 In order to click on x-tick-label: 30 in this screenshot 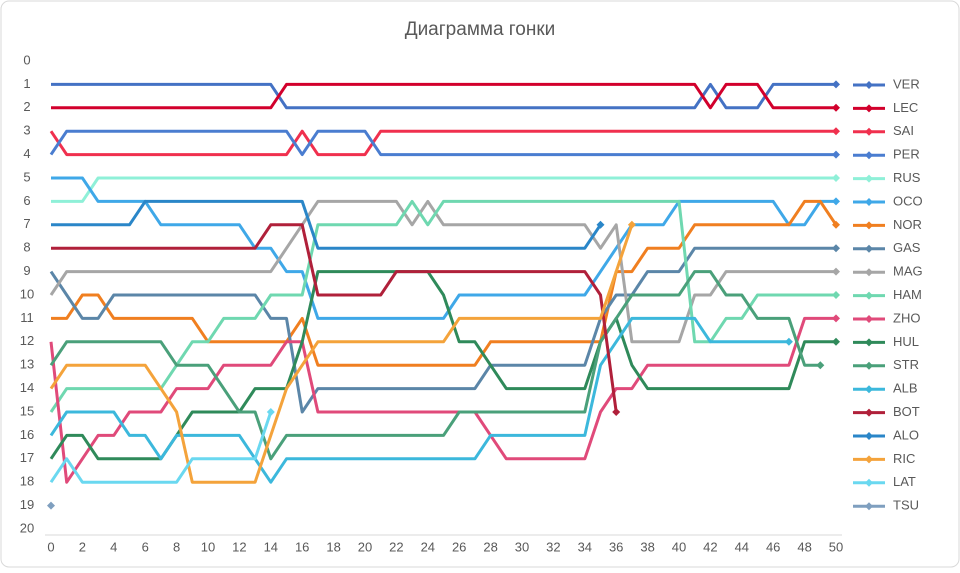, I will do `click(522, 546)`.